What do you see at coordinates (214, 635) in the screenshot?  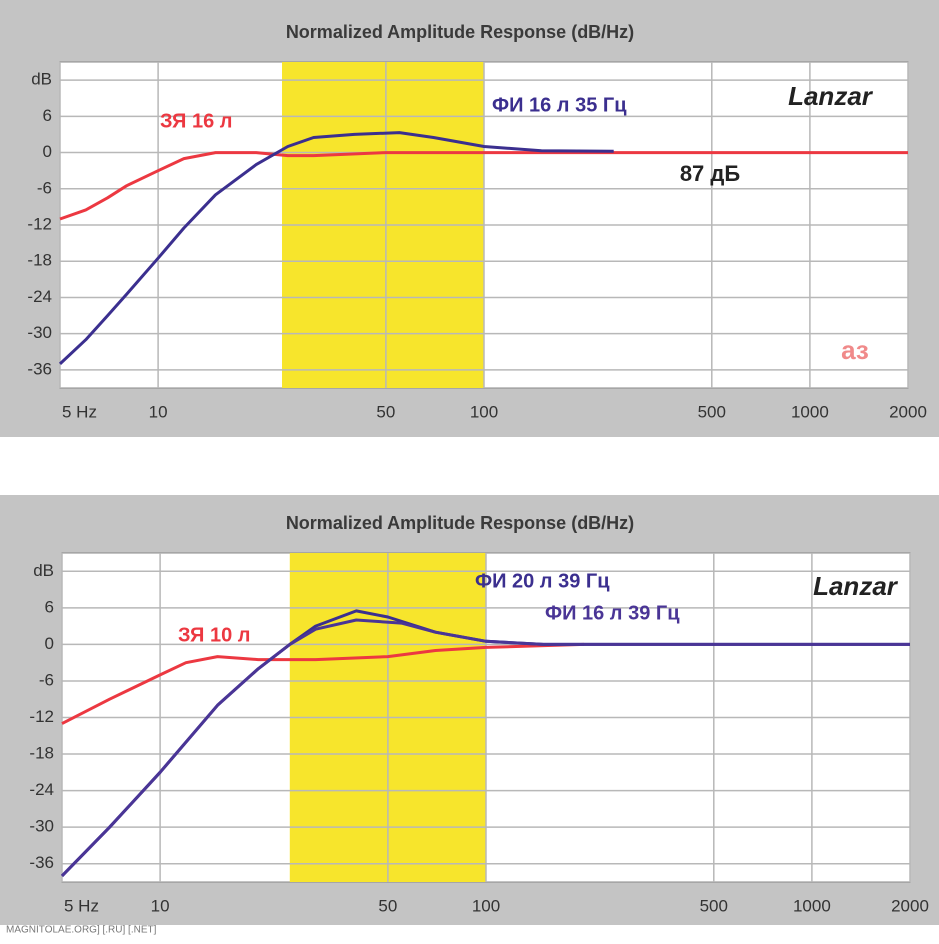 I see `series-label: ЗЯ 10 л` at bounding box center [214, 635].